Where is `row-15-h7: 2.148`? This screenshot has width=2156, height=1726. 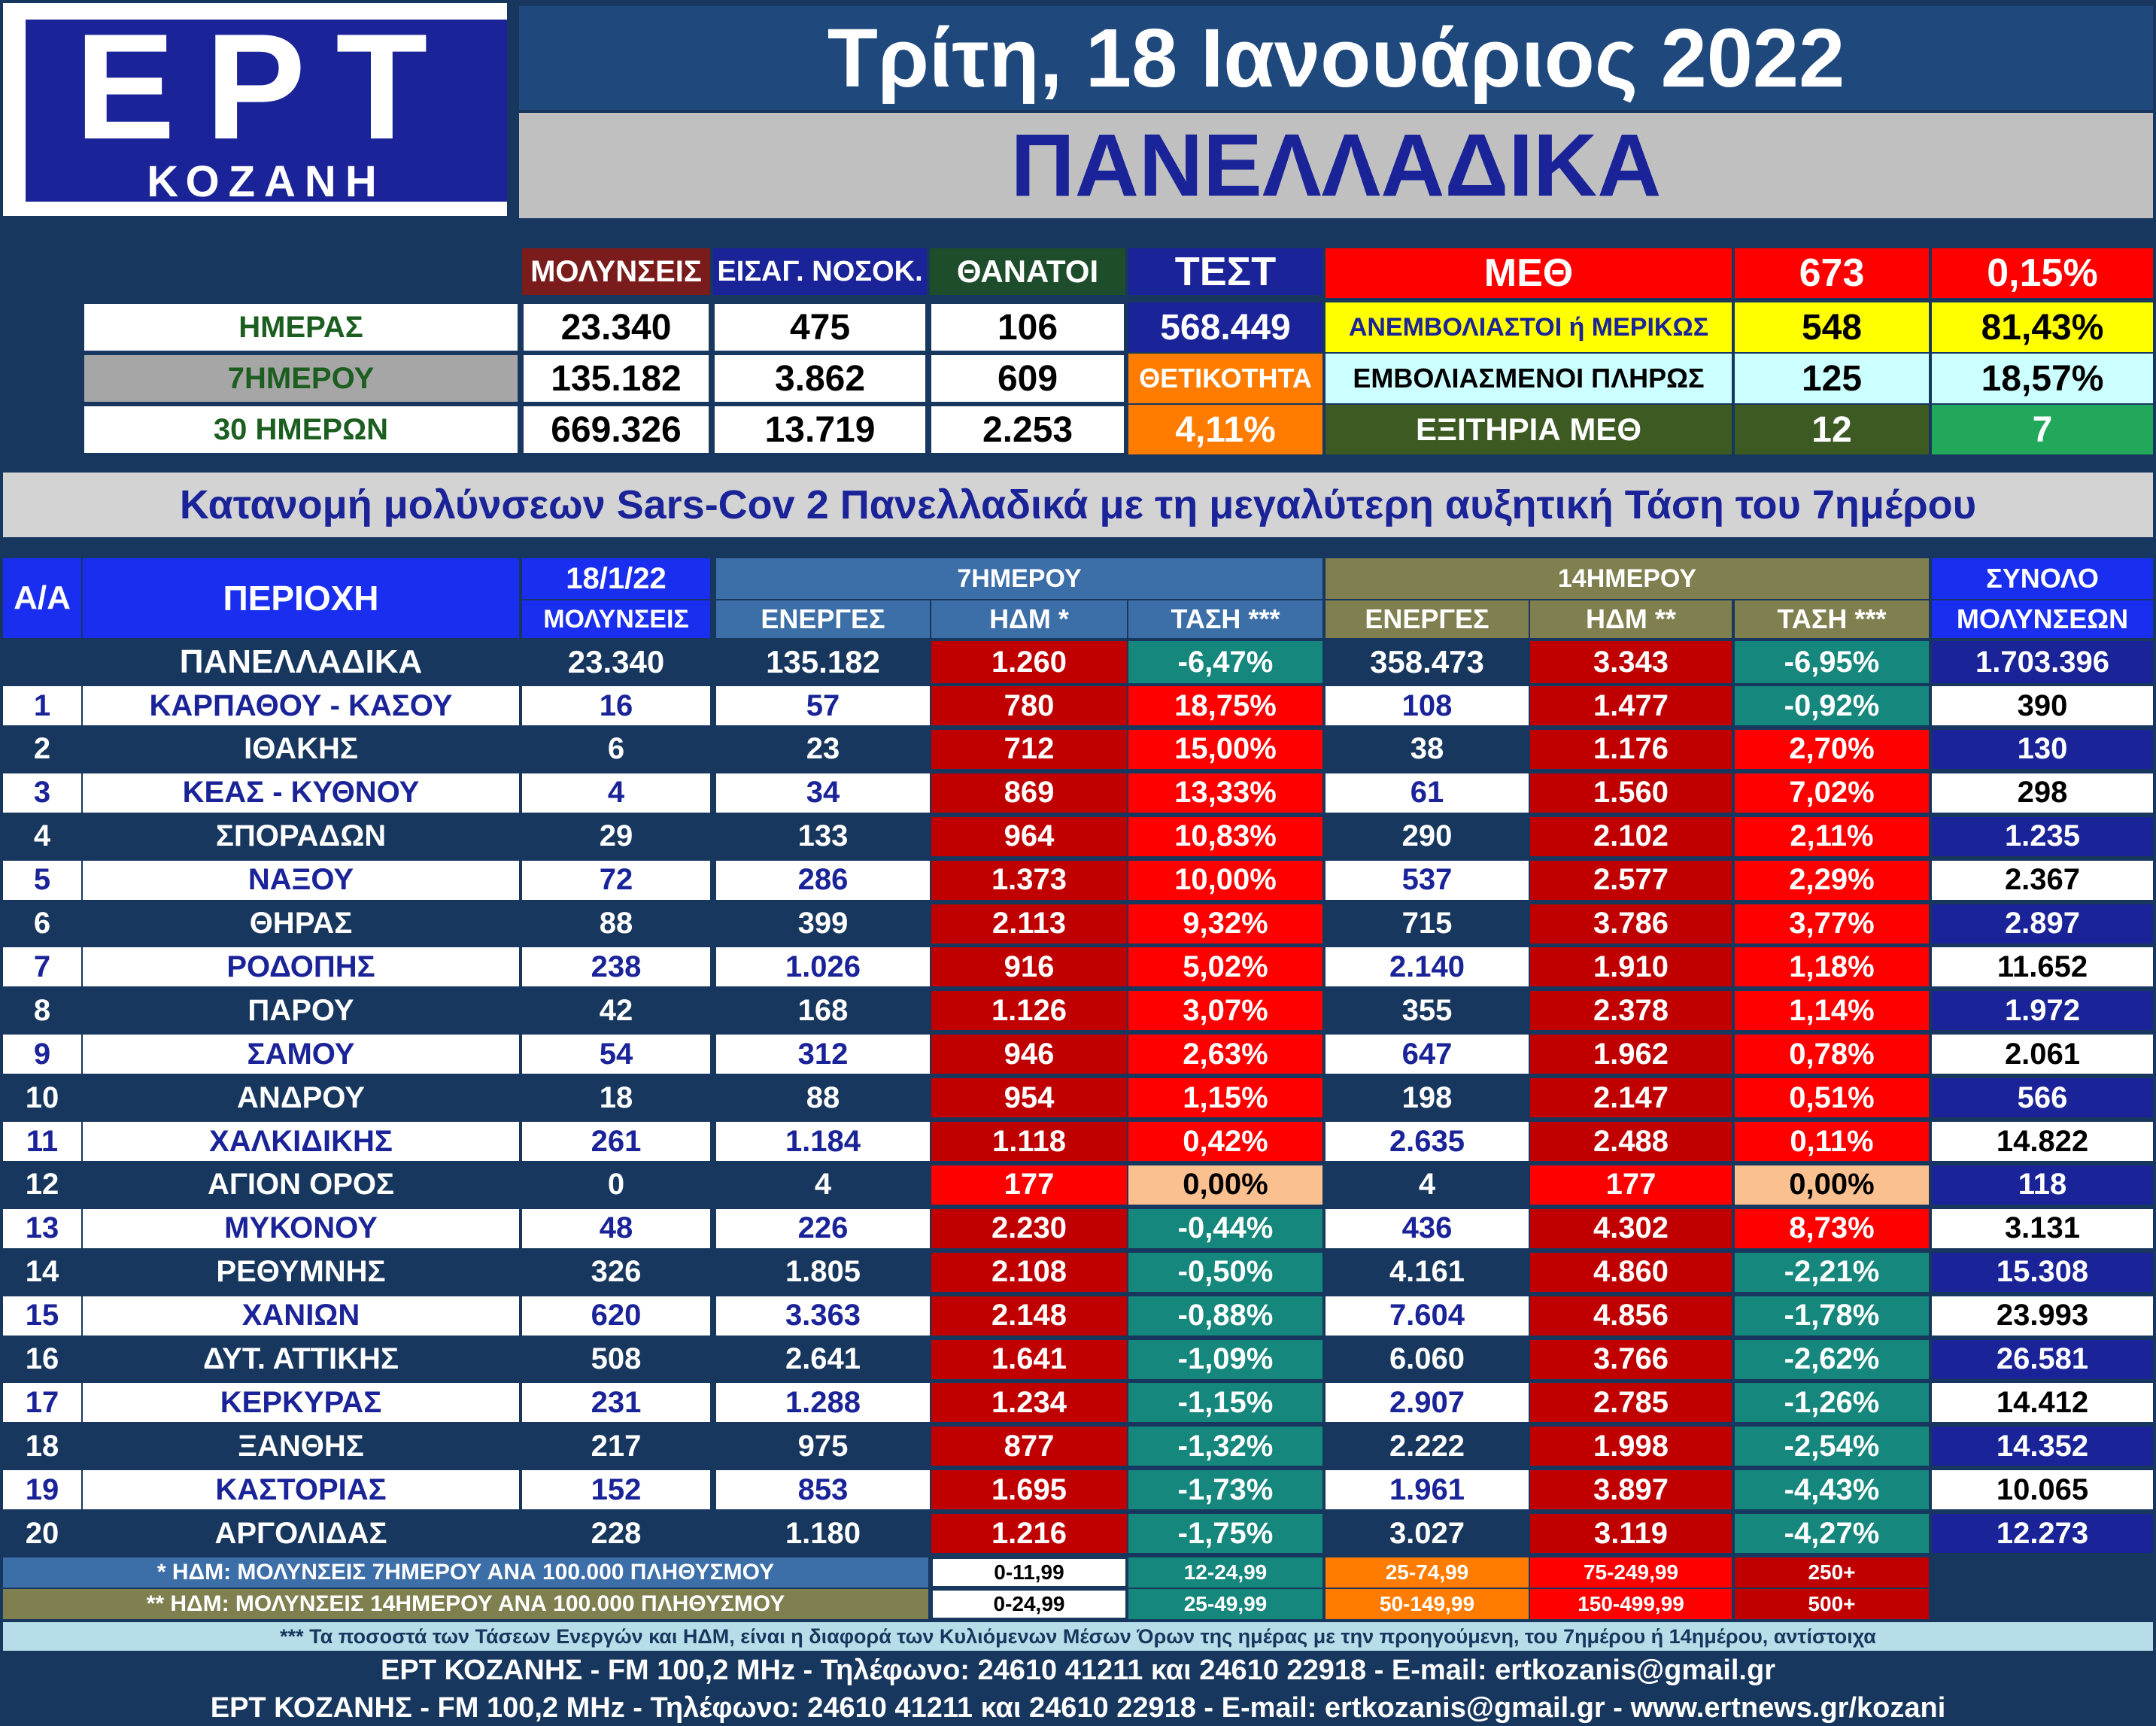
row-15-h7: 2.148 is located at coordinates (1029, 1316).